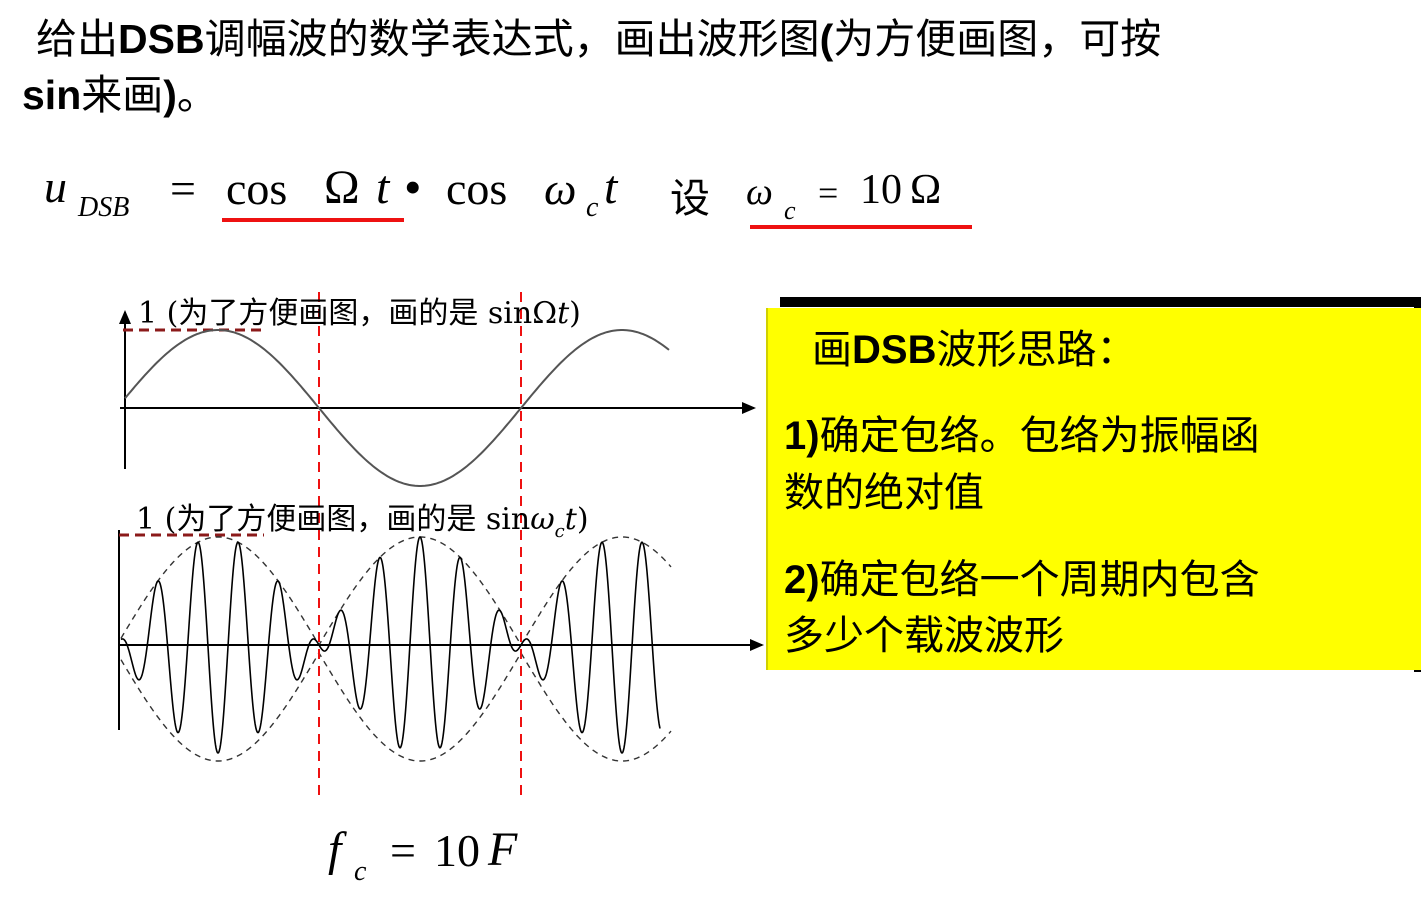 This screenshot has height=902, width=1421. What do you see at coordinates (559, 531) in the screenshot?
I see `annotation-sub-c: c` at bounding box center [559, 531].